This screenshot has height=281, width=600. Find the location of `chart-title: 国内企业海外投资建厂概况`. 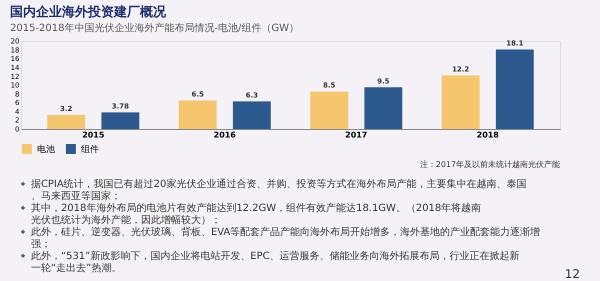

chart-title: 国内企业海外投资建厂概况 is located at coordinates (89, 12).